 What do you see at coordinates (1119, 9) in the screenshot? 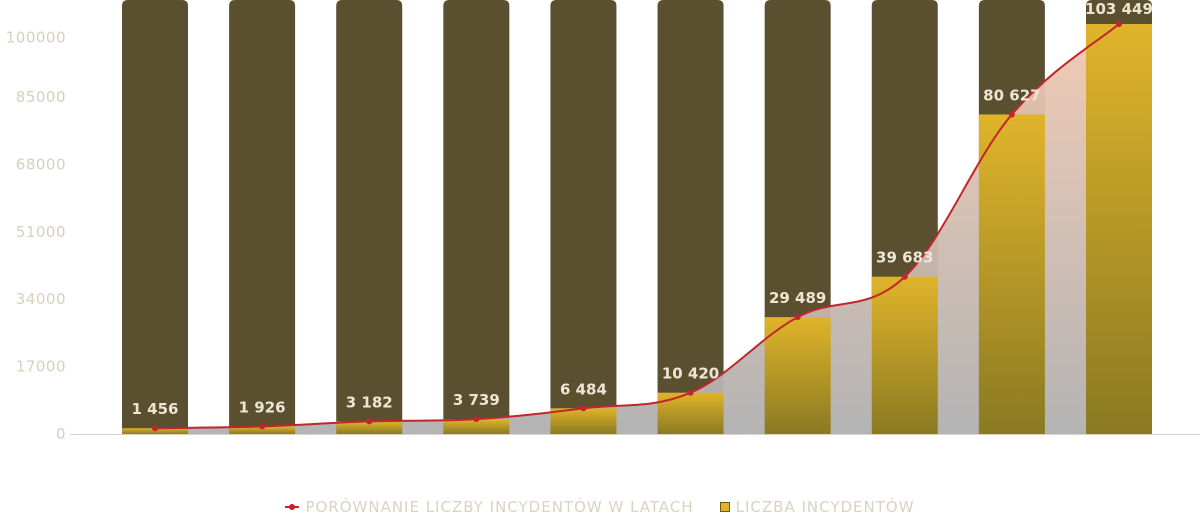
I see `data-label: 103 449` at bounding box center [1119, 9].